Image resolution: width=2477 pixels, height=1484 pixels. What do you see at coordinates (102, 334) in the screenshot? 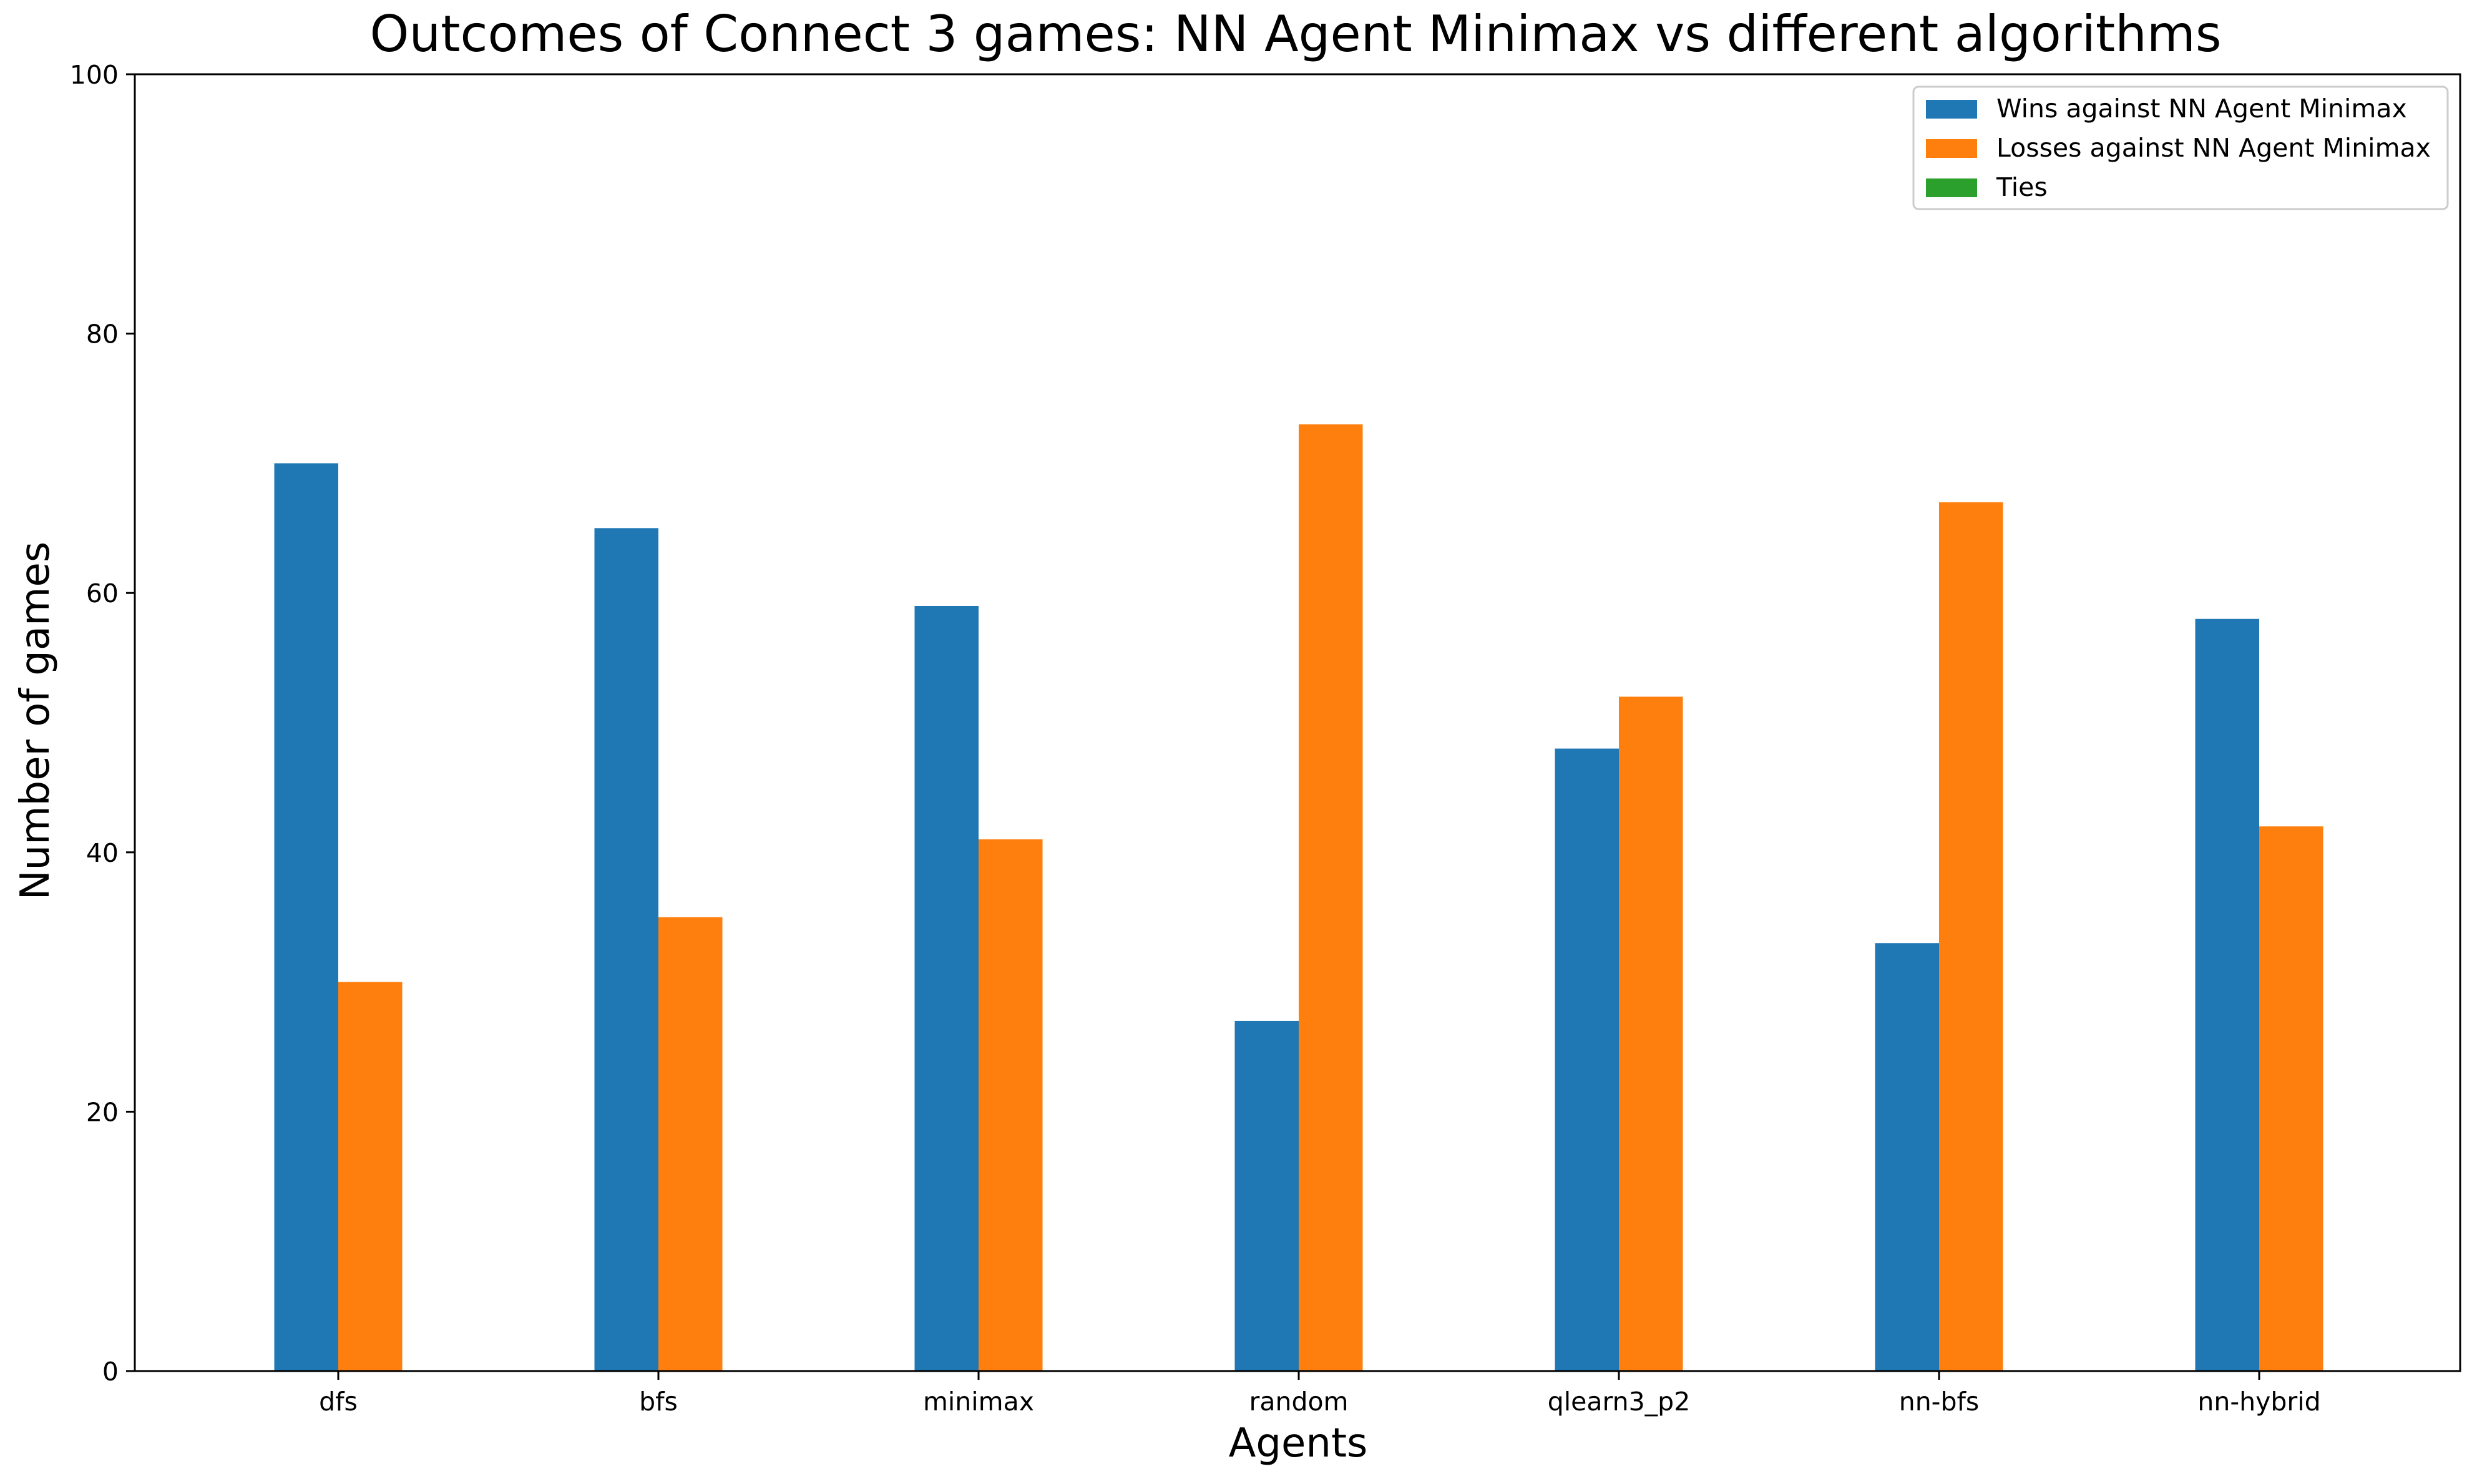
I see `y-tick-label: 80` at bounding box center [102, 334].